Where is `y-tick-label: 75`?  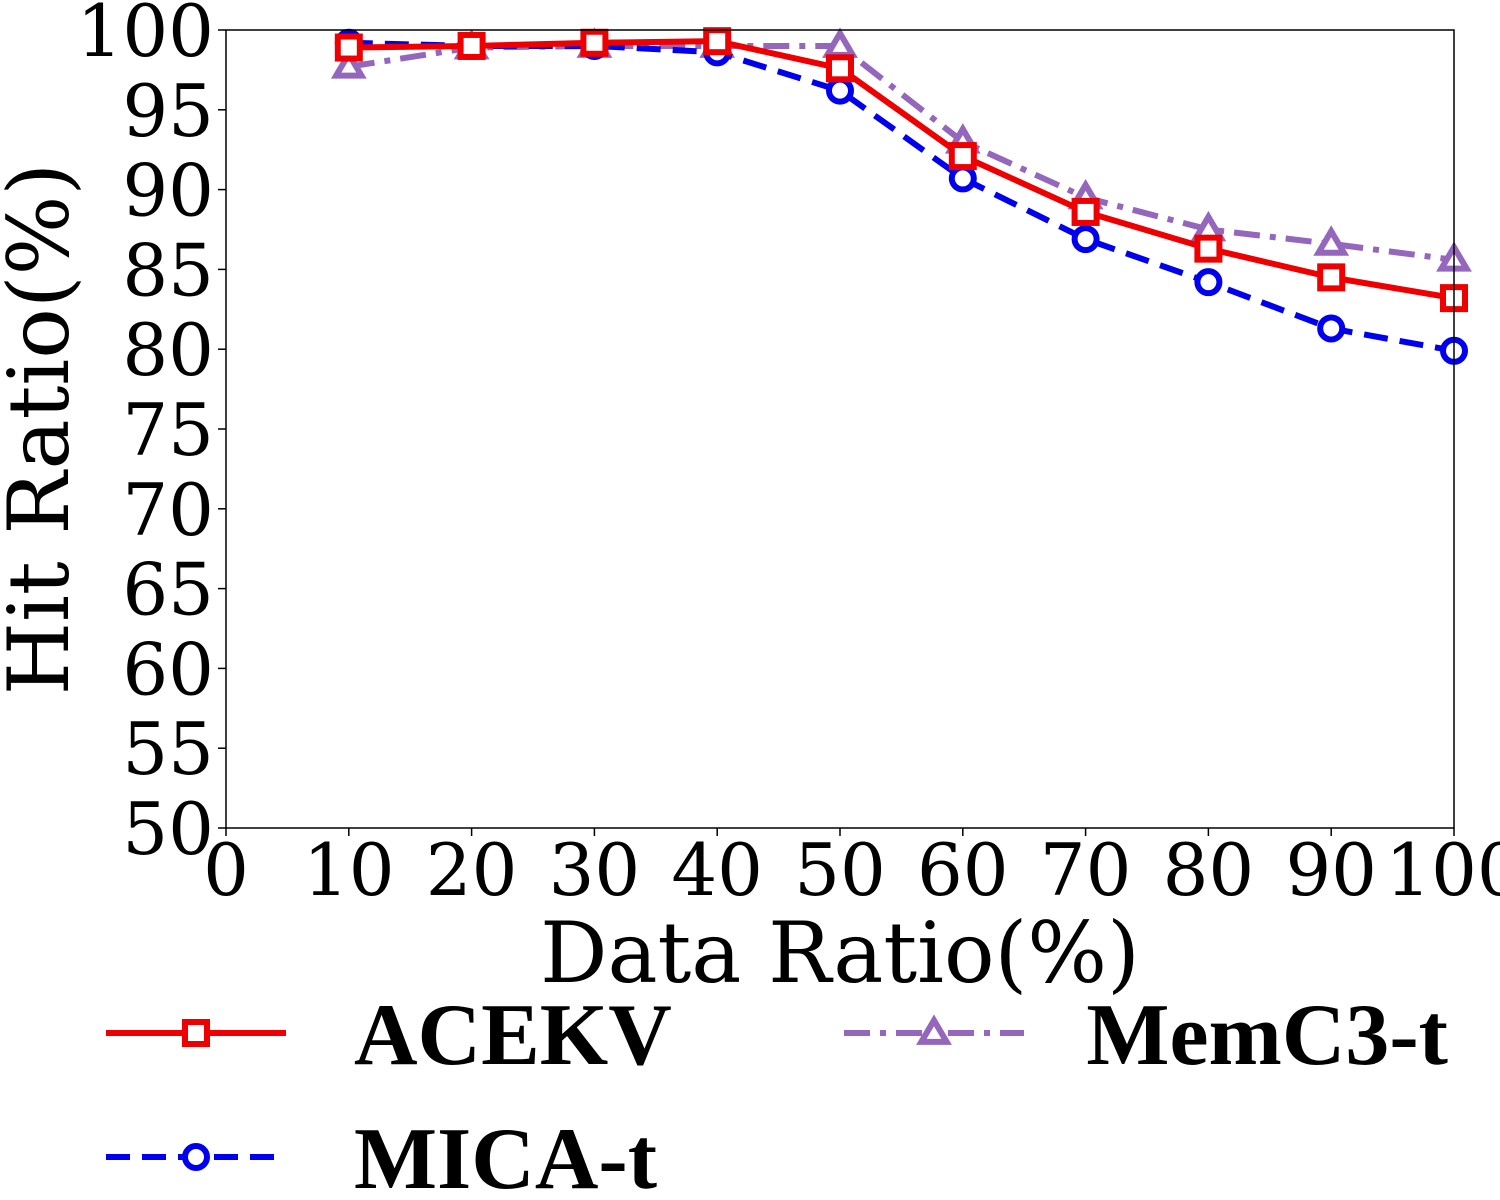
y-tick-label: 75 is located at coordinates (168, 430).